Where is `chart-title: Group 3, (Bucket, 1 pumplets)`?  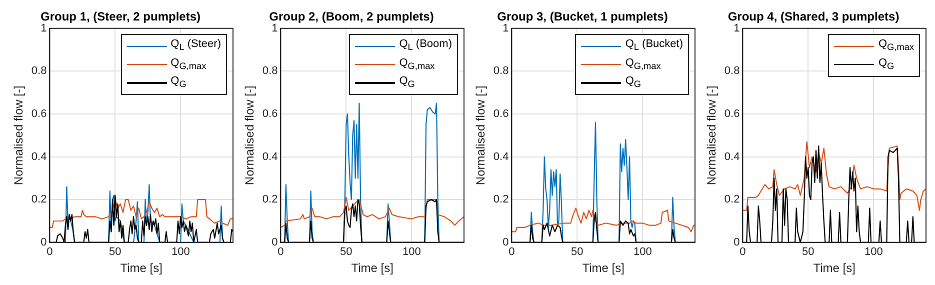
chart-title: Group 3, (Bucket, 1 pumplets) is located at coordinates (582, 17).